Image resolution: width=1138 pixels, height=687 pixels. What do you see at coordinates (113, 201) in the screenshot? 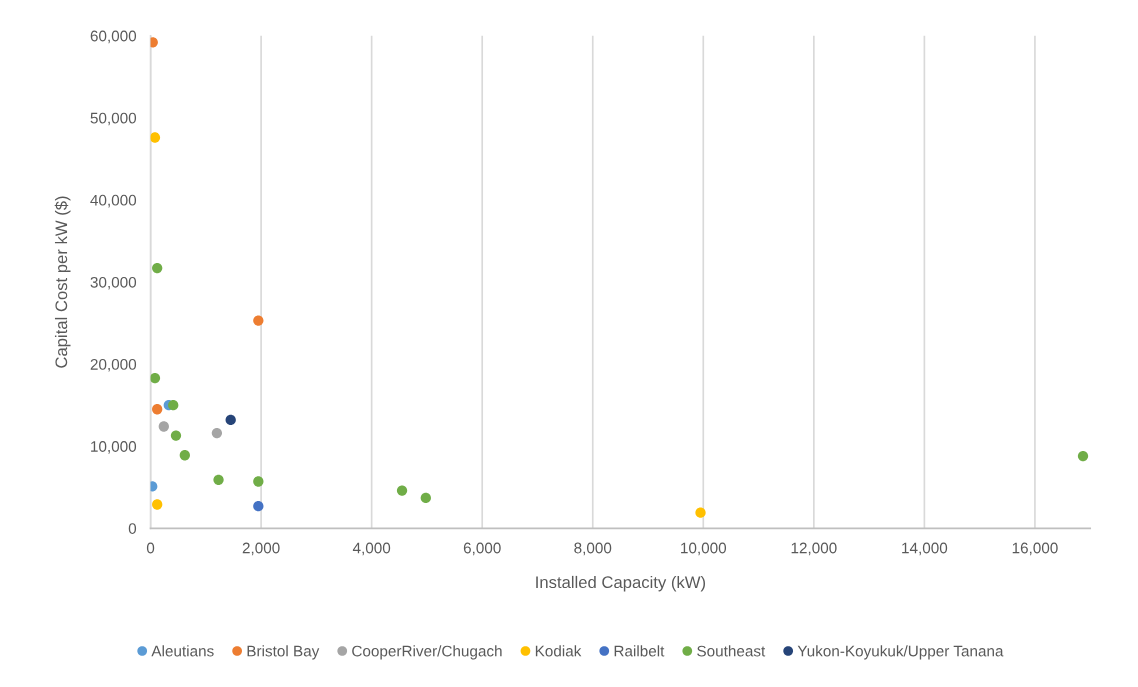
I see `y-tick-label: 40,000` at bounding box center [113, 201].